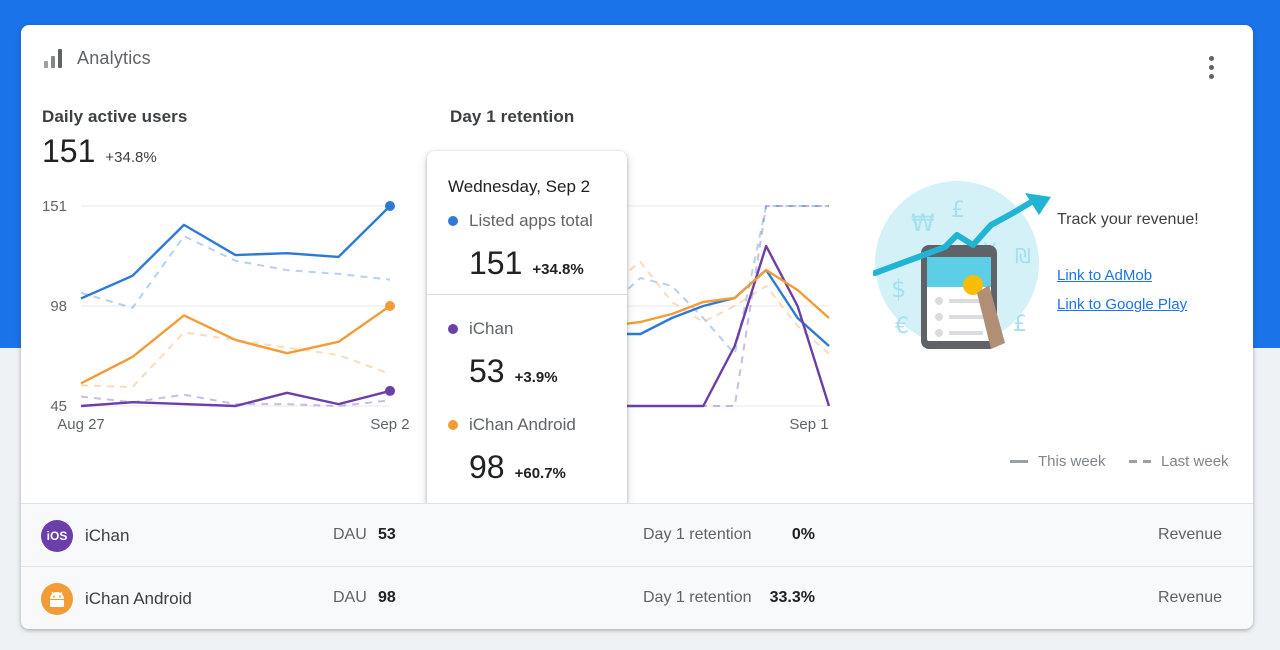  What do you see at coordinates (962, 265) in the screenshot?
I see `revenue-illustration: ₩ £ ¥ $ € £ ₪` at bounding box center [962, 265].